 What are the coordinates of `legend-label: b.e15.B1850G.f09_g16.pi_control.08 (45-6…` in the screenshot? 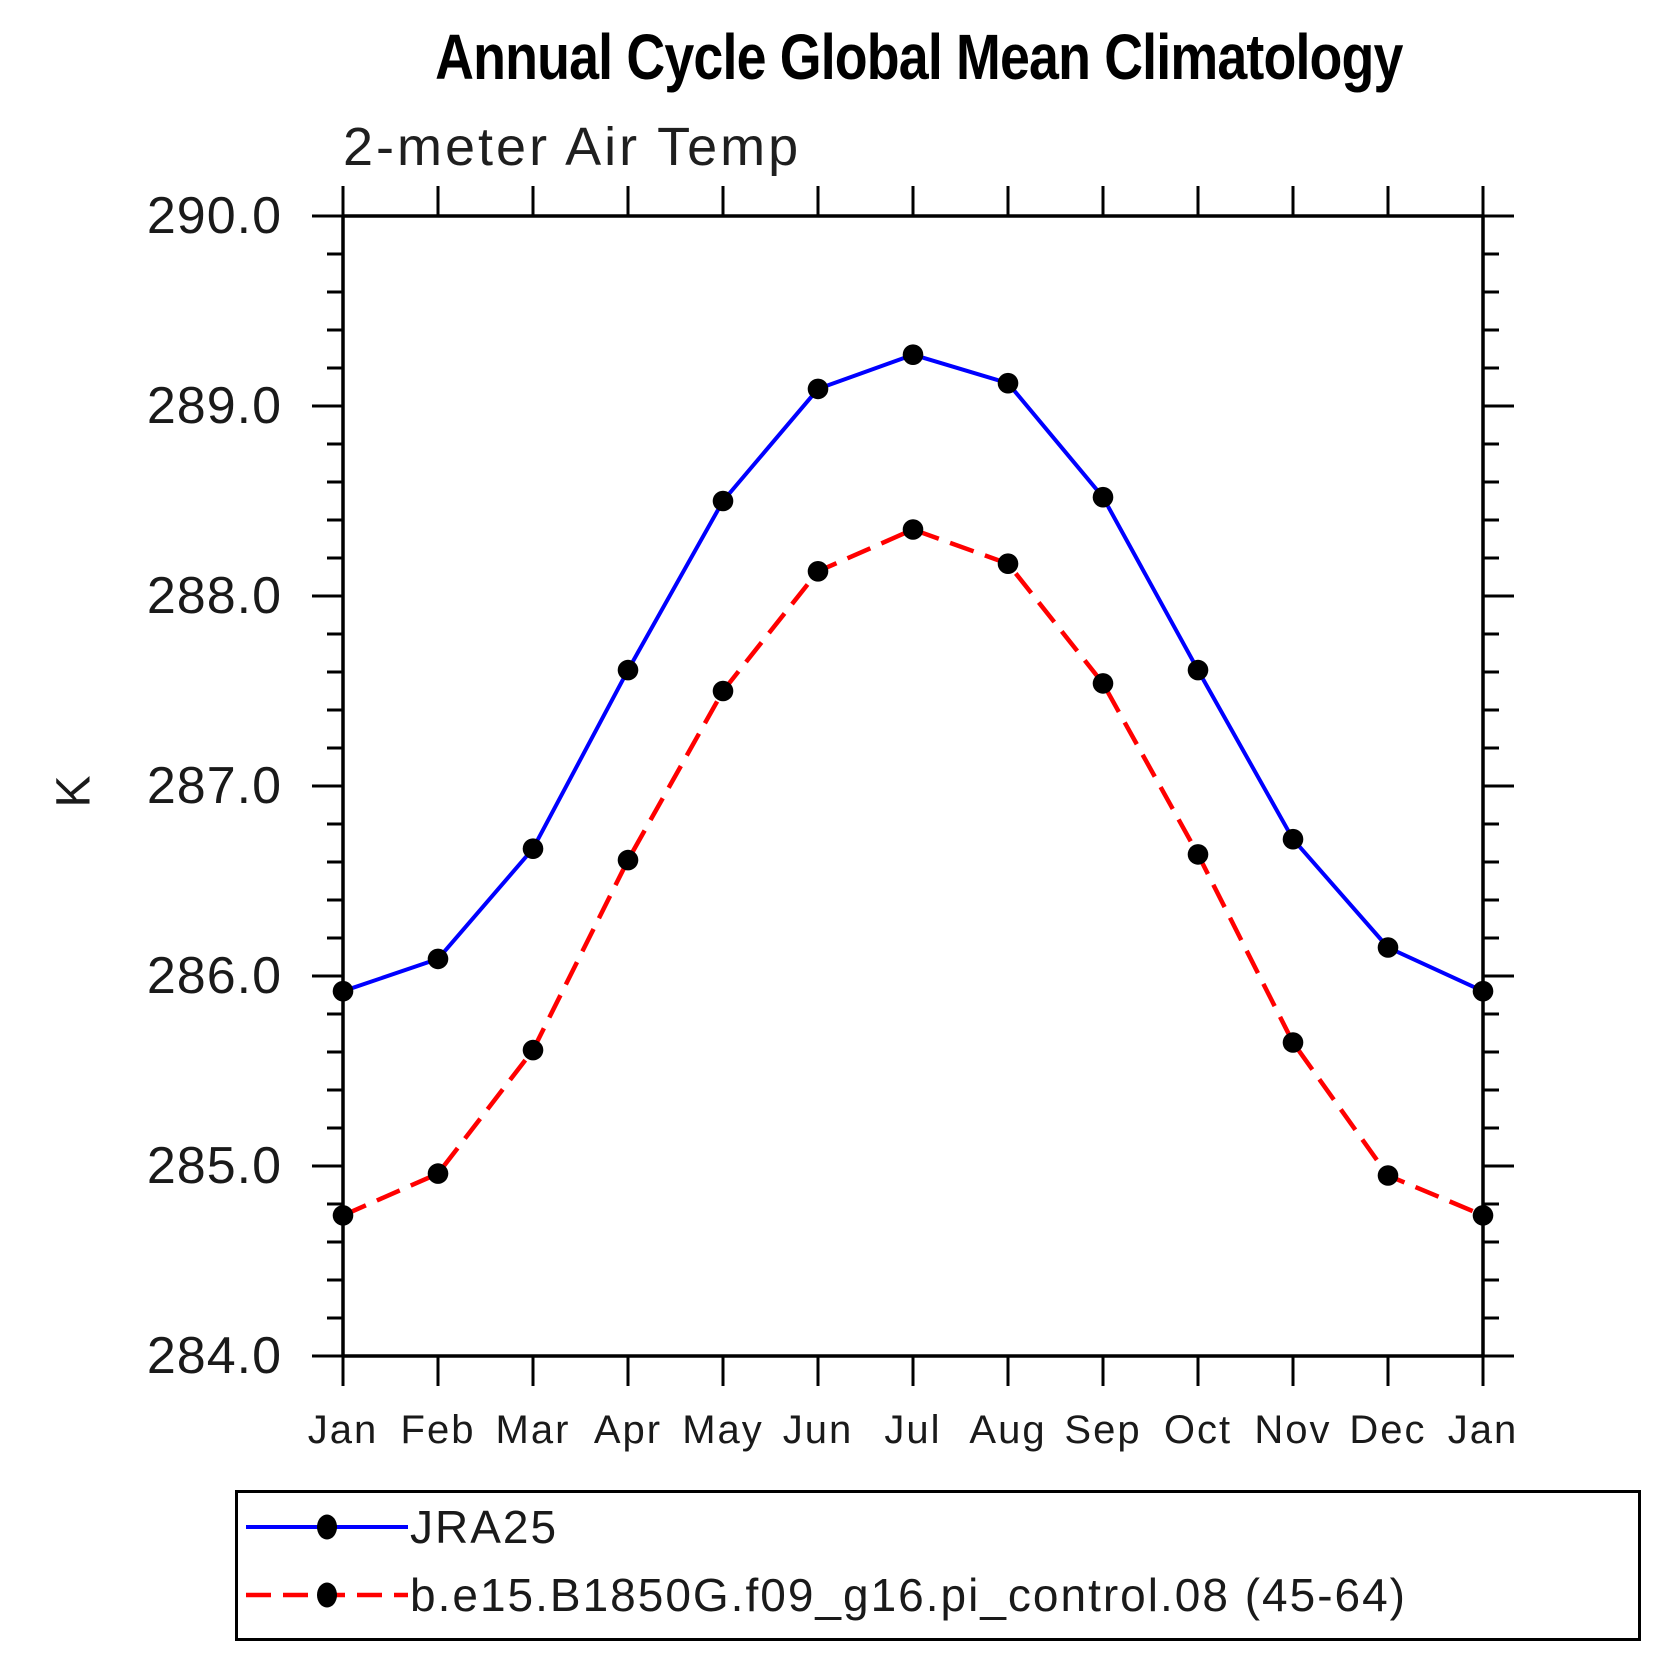 It's located at (908, 1595).